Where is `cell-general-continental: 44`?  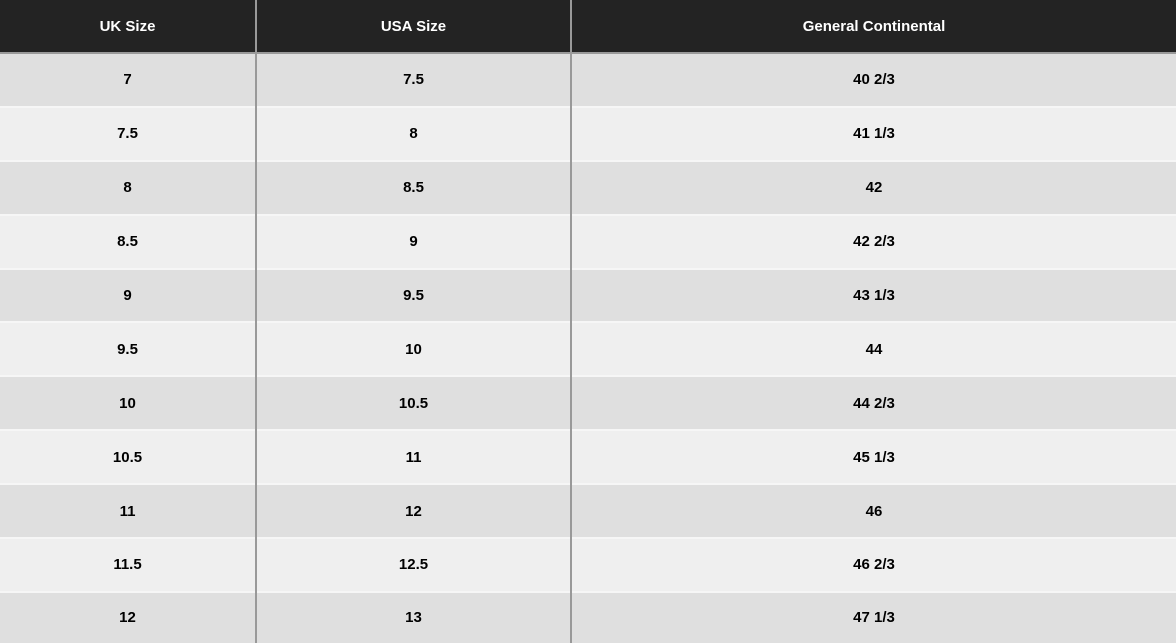
cell-general-continental: 44 is located at coordinates (873, 349).